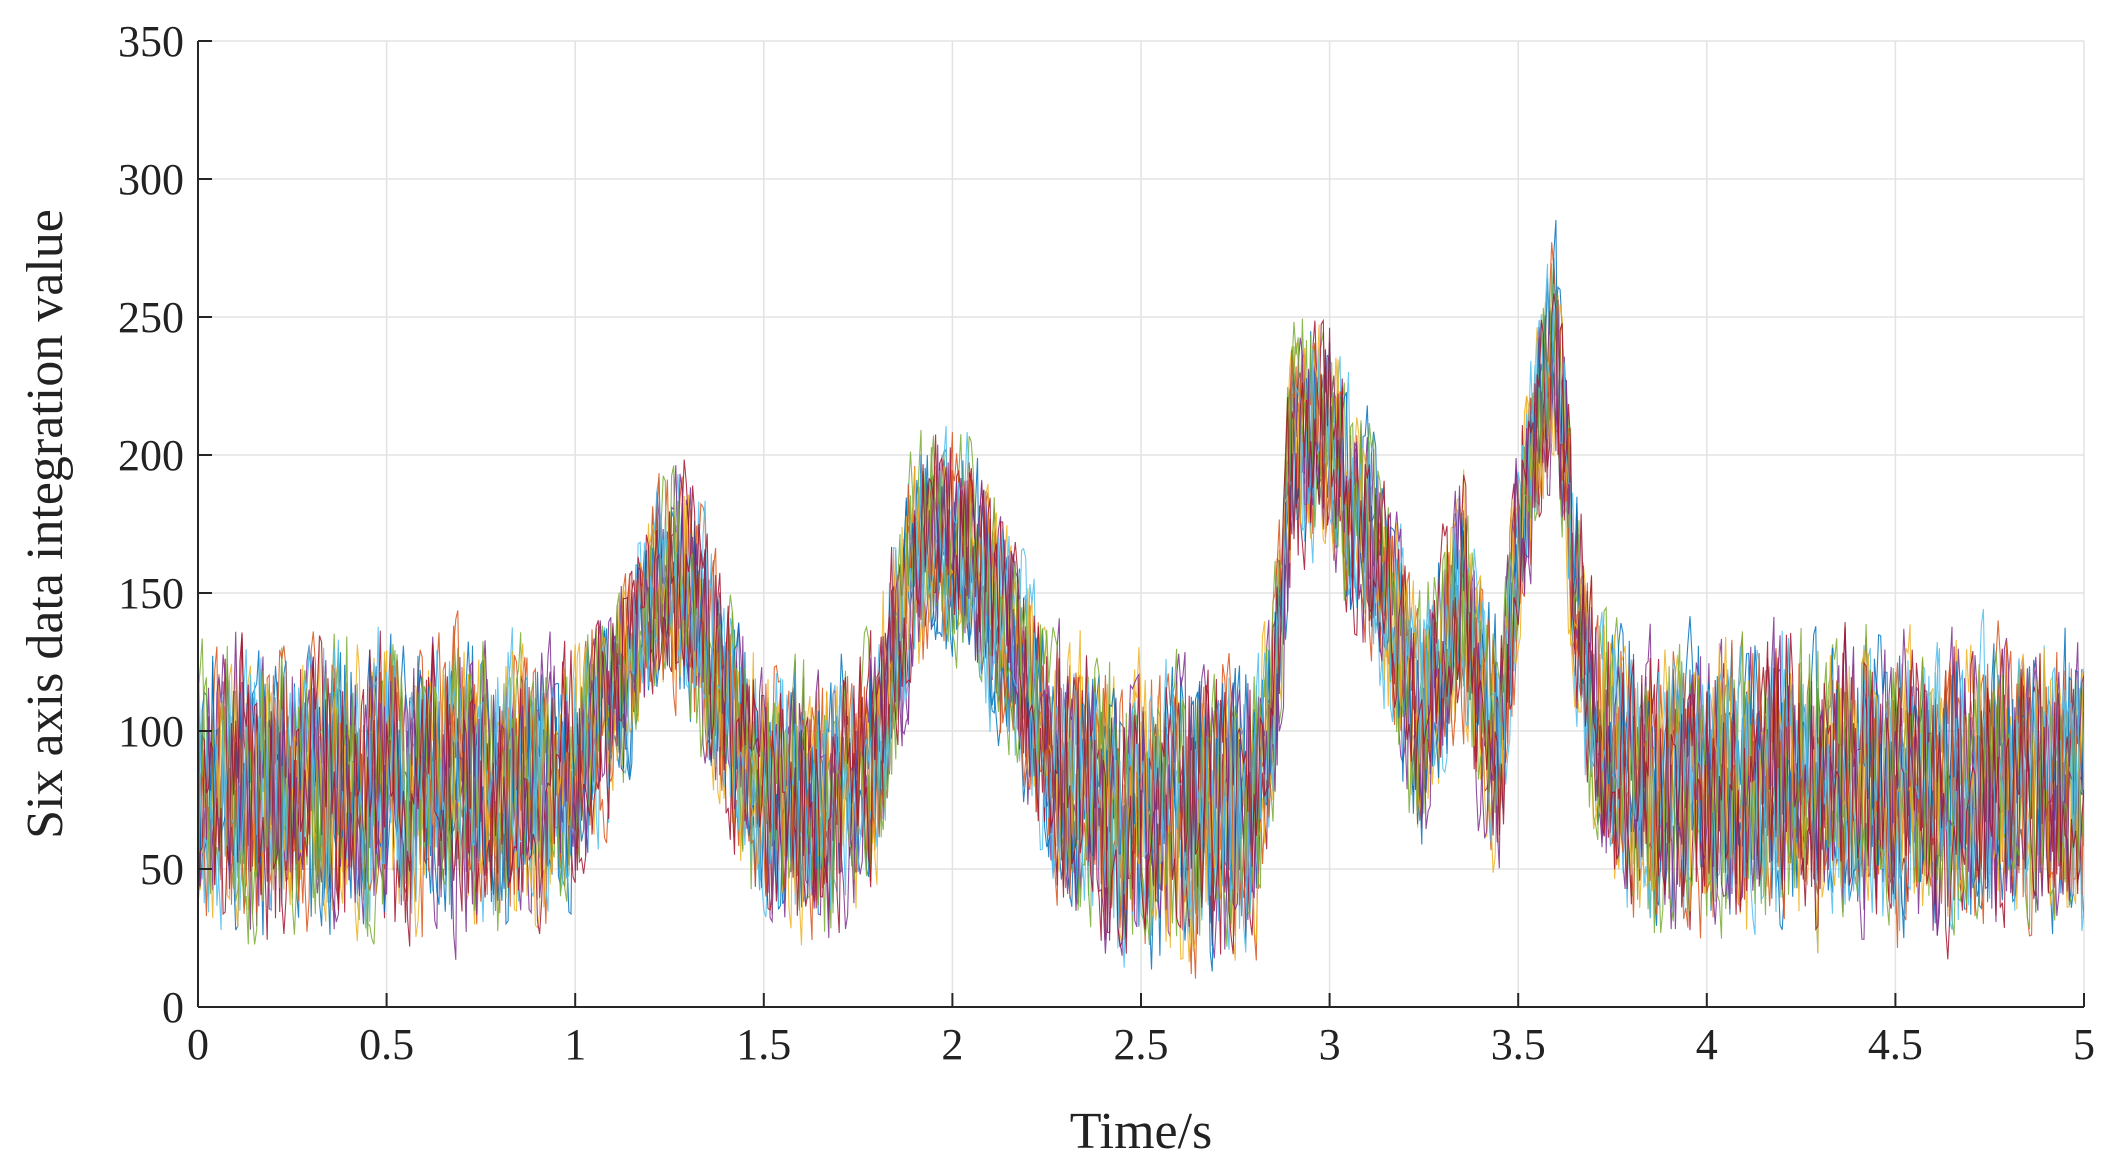 This screenshot has height=1174, width=2112. Describe the element at coordinates (151, 593) in the screenshot. I see `y-tick-label: 150` at that location.